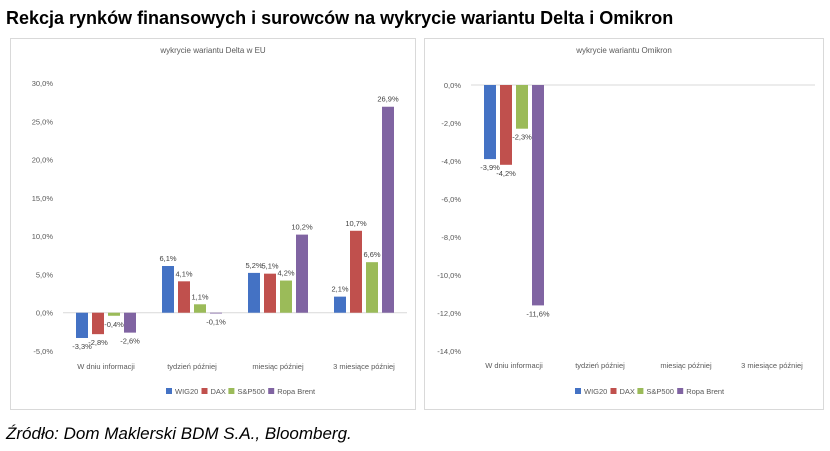 The image size is (830, 451). What do you see at coordinates (449, 351) in the screenshot?
I see `y-tick-label: -14,0%` at bounding box center [449, 351].